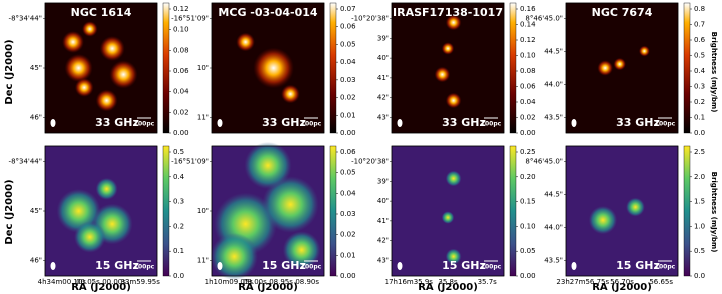  What do you see at coordinates (488, 282) in the screenshot?
I see `x-tick-label: 35.7s` at bounding box center [488, 282].